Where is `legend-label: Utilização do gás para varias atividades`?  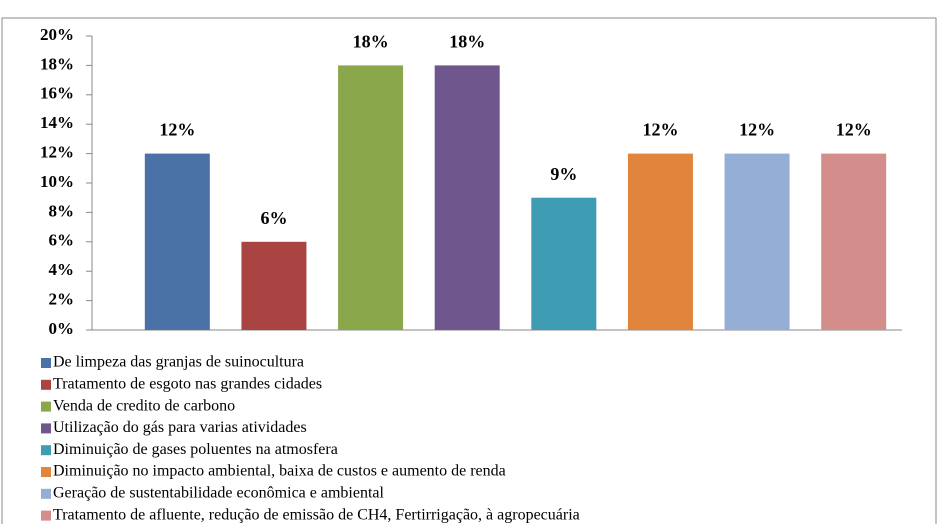
legend-label: Utilização do gás para varias atividades is located at coordinates (180, 427).